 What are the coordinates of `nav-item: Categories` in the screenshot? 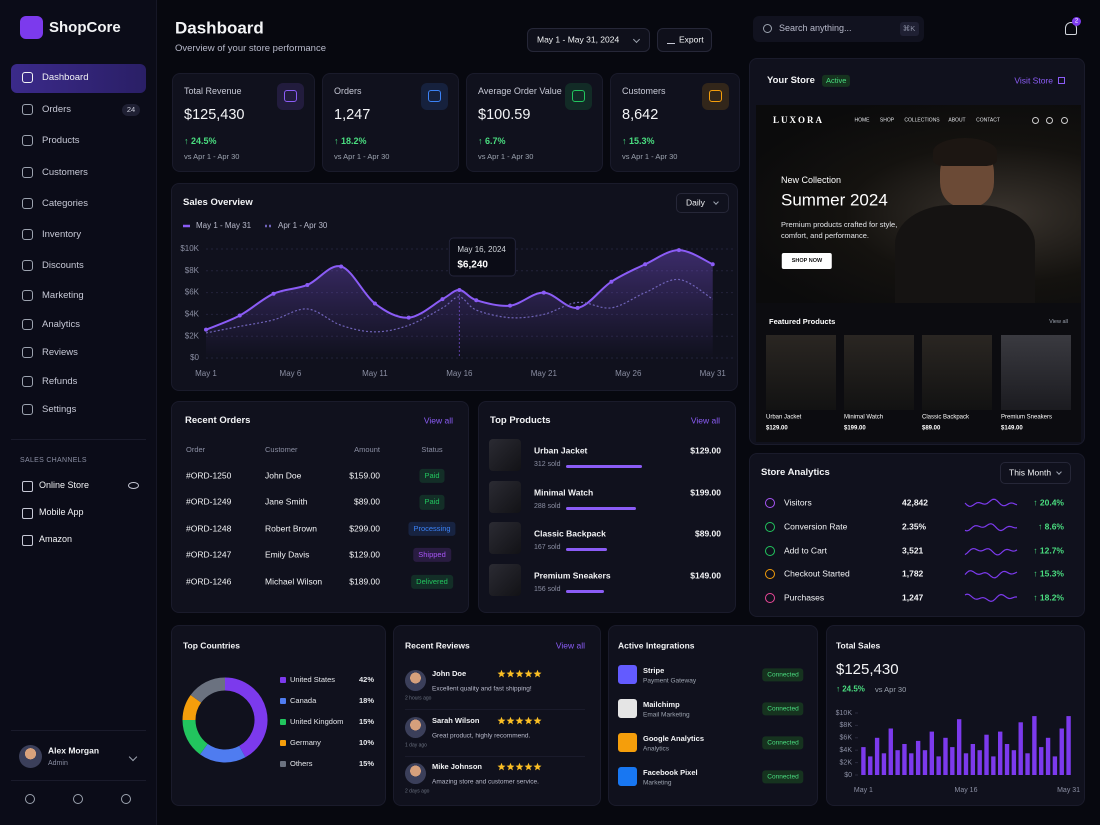 It's located at (65, 203).